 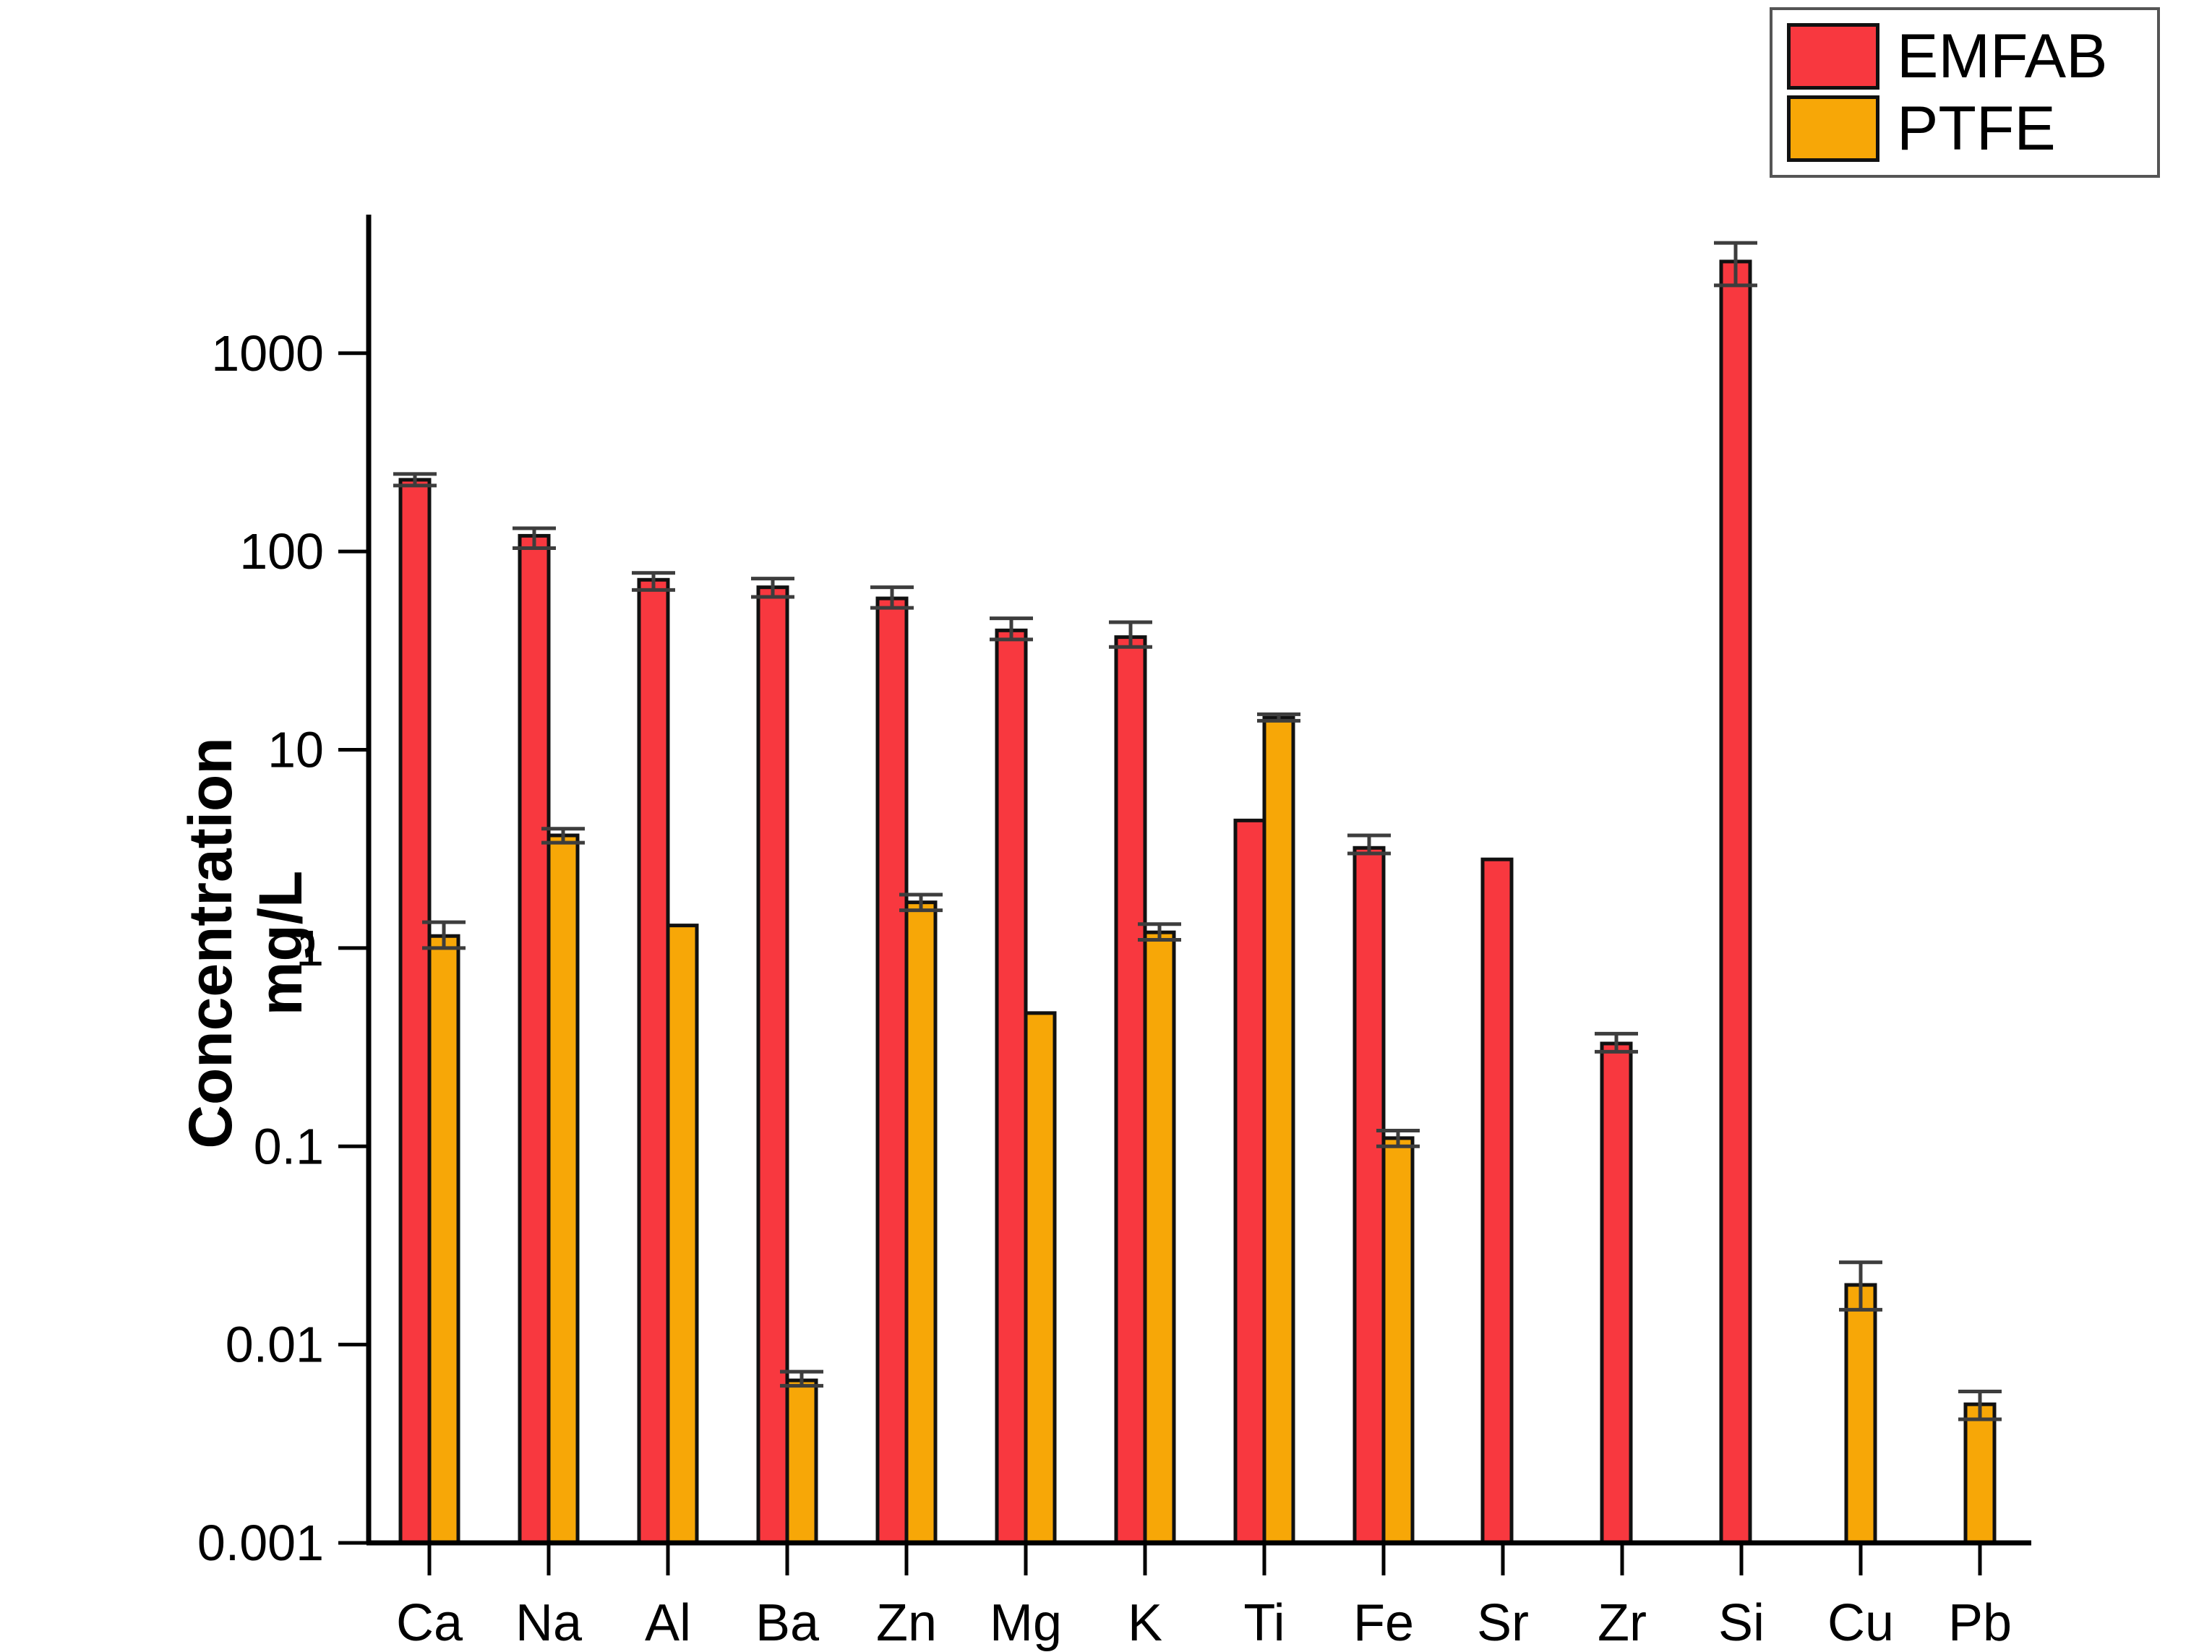 I want to click on x-tick-label-Pb: Pb, so click(x=1980, y=1623).